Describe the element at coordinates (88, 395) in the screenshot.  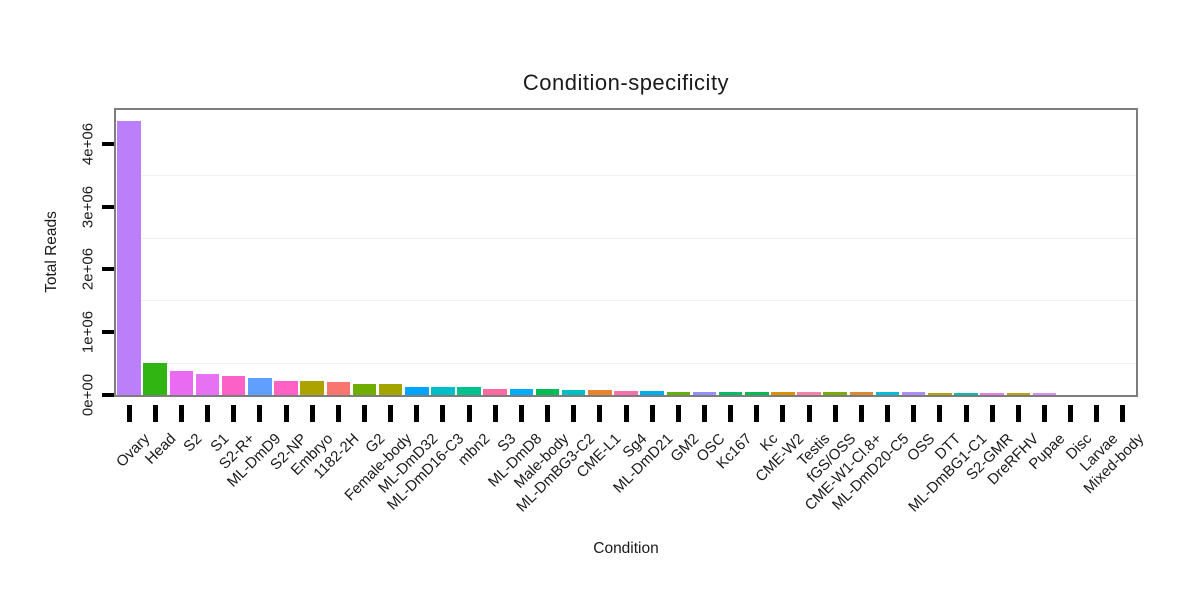
I see `y-tick-label: 0e+00` at that location.